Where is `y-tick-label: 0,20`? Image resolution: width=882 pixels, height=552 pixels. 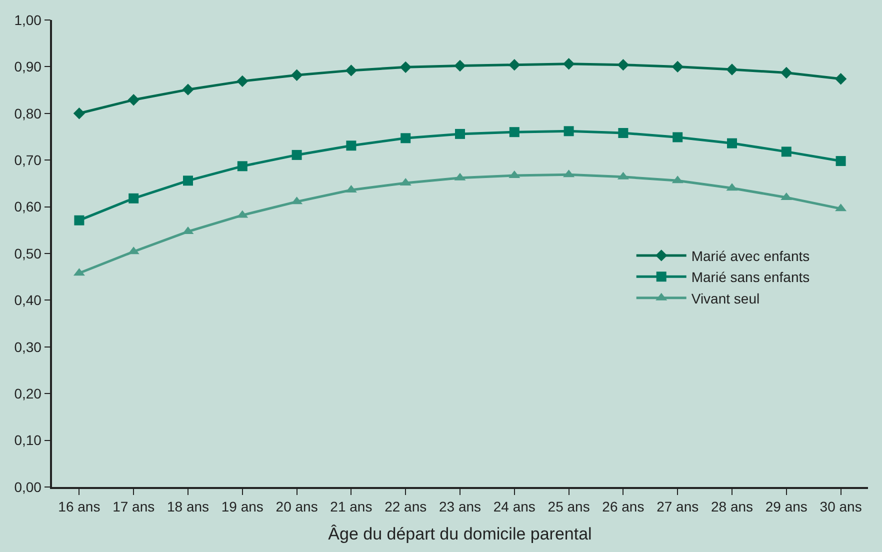
y-tick-label: 0,20 is located at coordinates (28, 394).